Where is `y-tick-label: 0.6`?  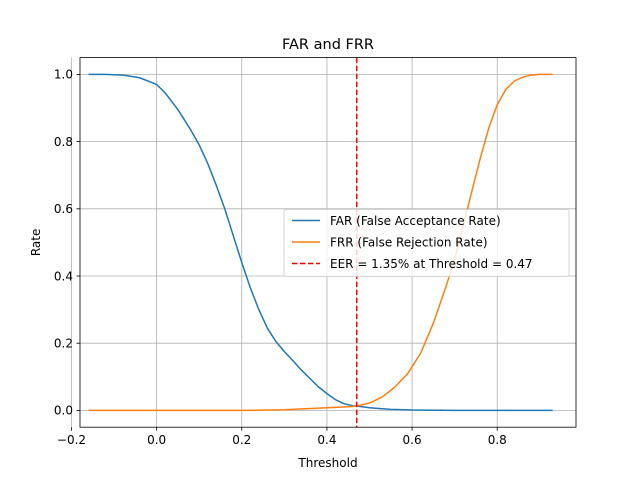 y-tick-label: 0.6 is located at coordinates (63, 209).